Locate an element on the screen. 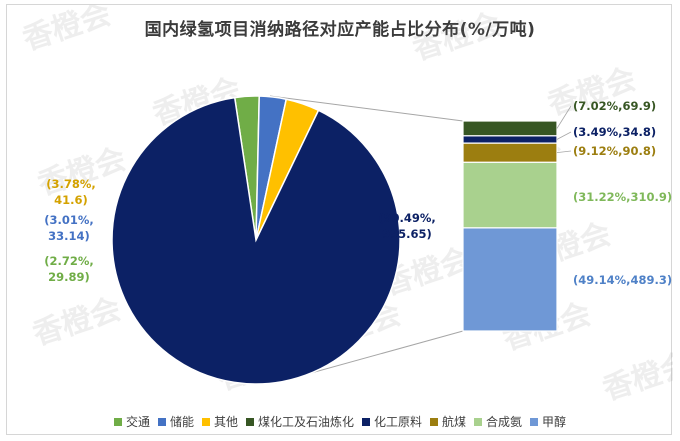 The width and height of the screenshot is (680, 441). label-leader-chemical-feedstock is located at coordinates (564, 135).